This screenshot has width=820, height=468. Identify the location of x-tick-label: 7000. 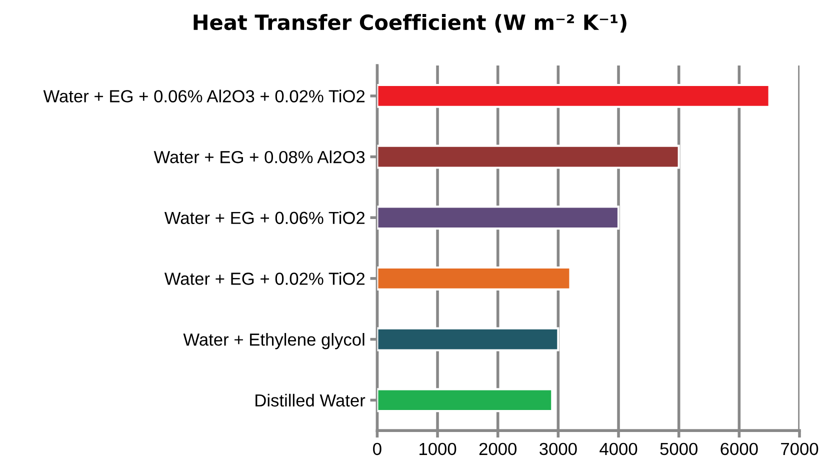
(799, 449).